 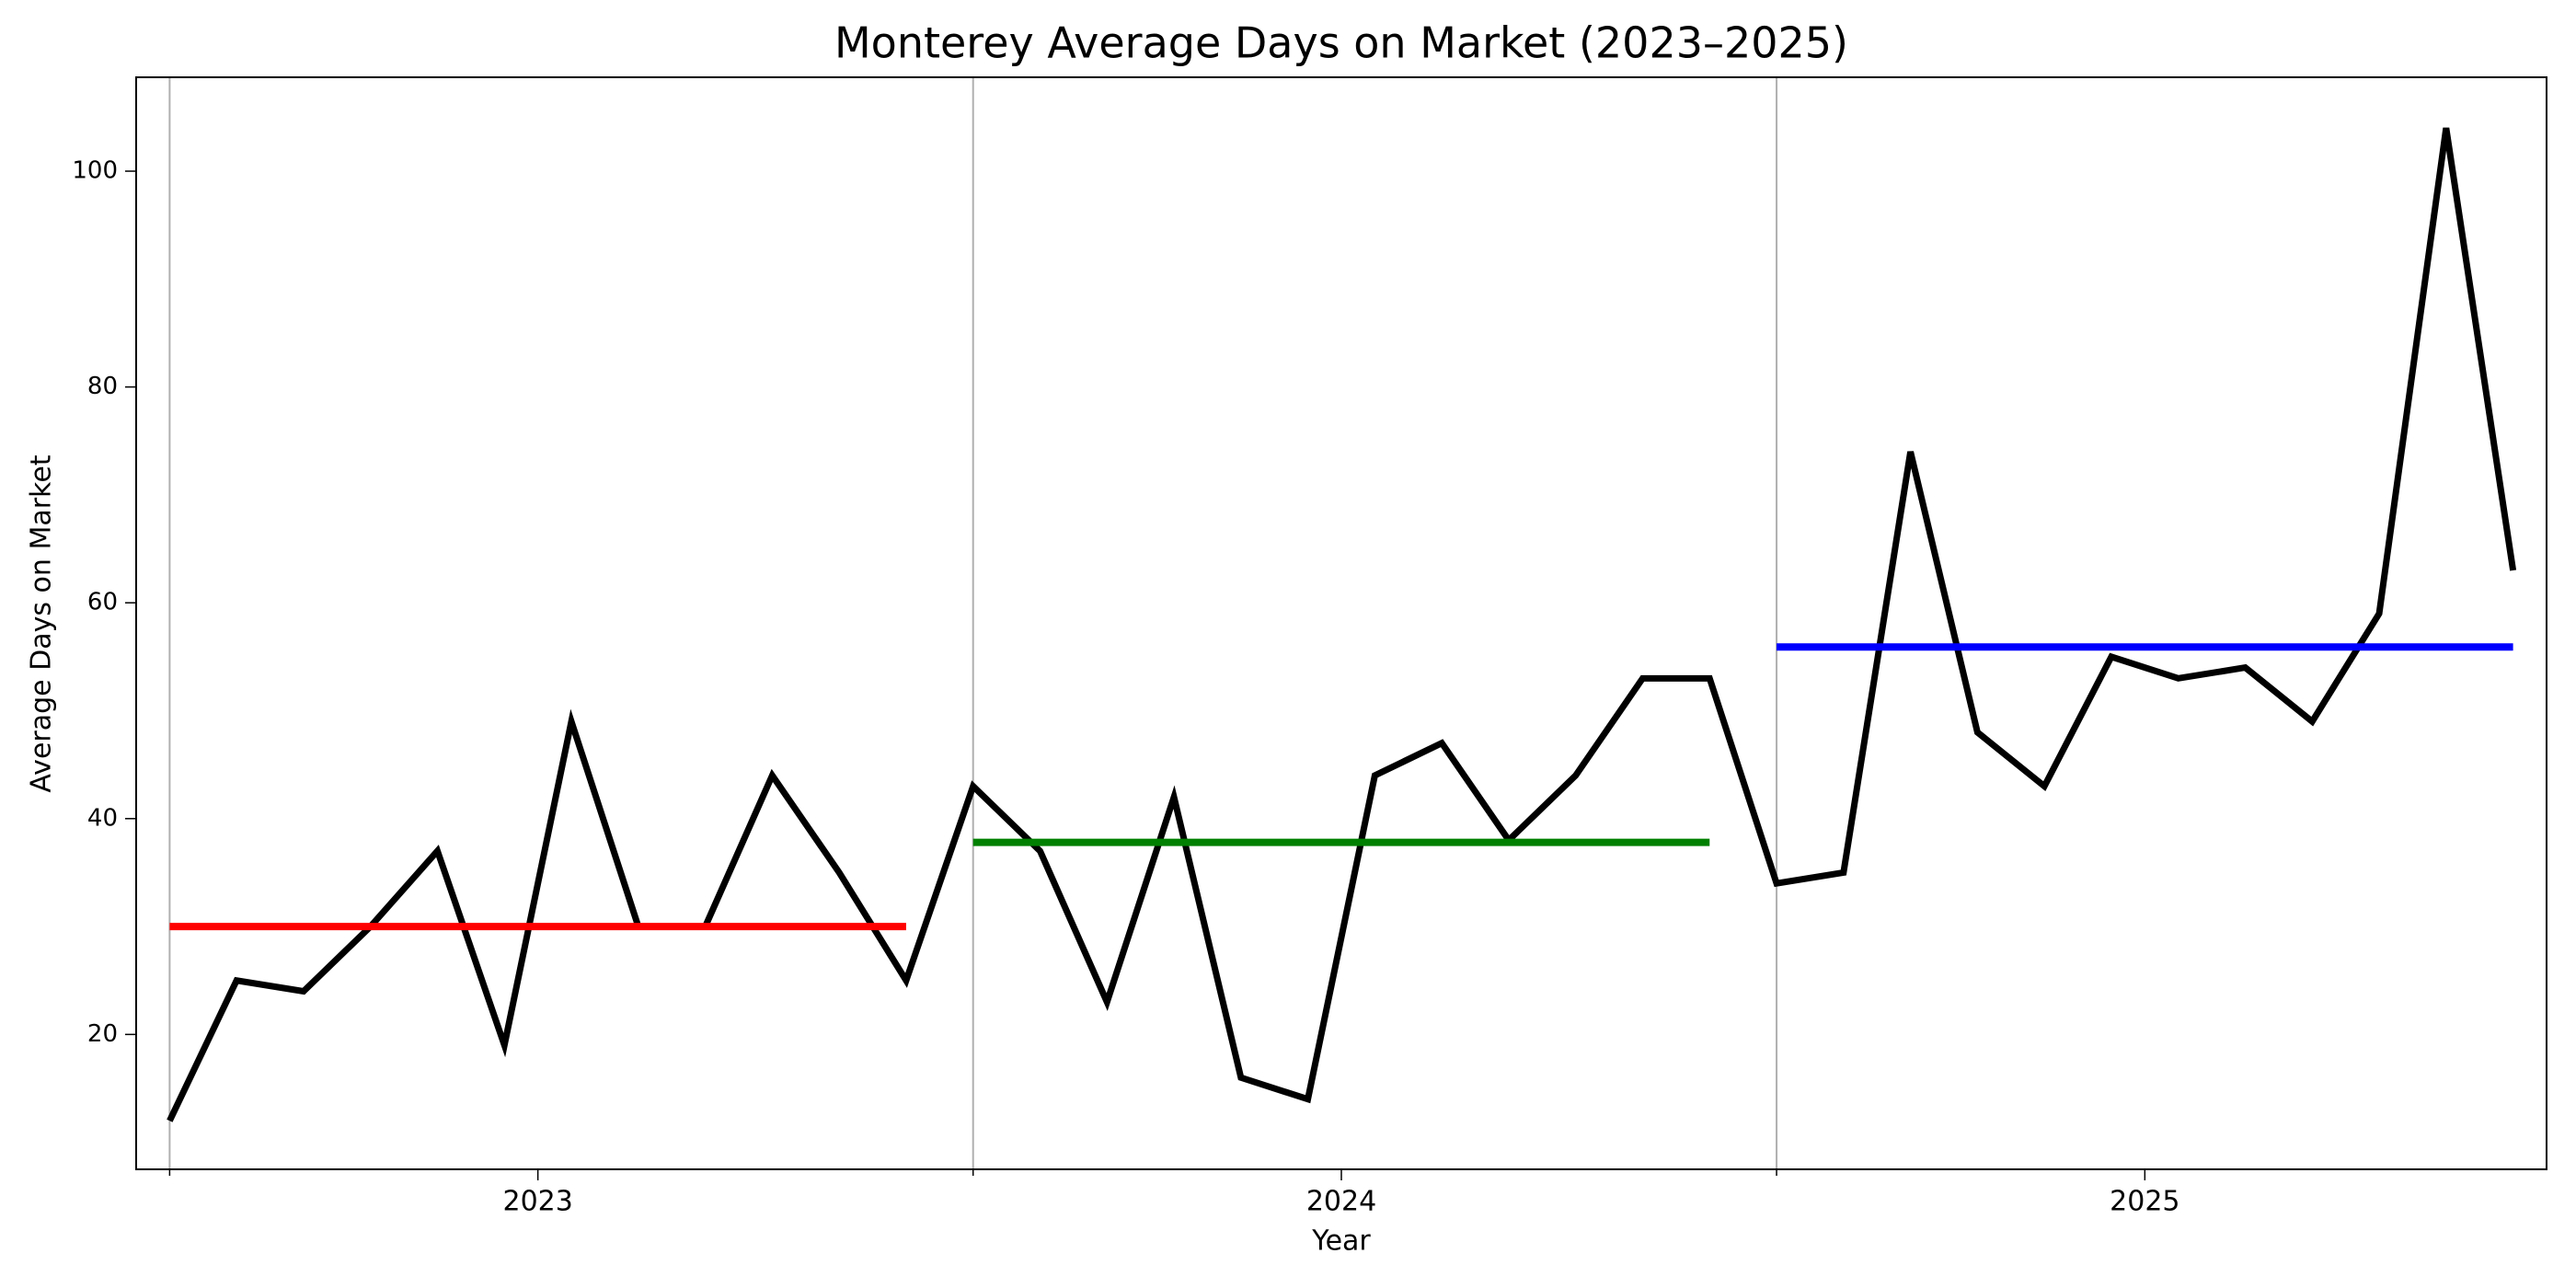 What do you see at coordinates (1341, 1241) in the screenshot?
I see `x-axis-label: Year` at bounding box center [1341, 1241].